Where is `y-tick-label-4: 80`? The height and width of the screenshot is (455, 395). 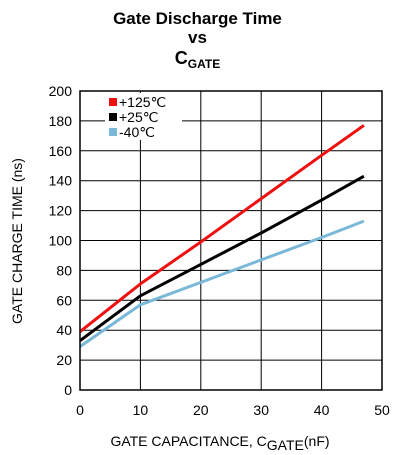
y-tick-label-4: 80 is located at coordinates (64, 270).